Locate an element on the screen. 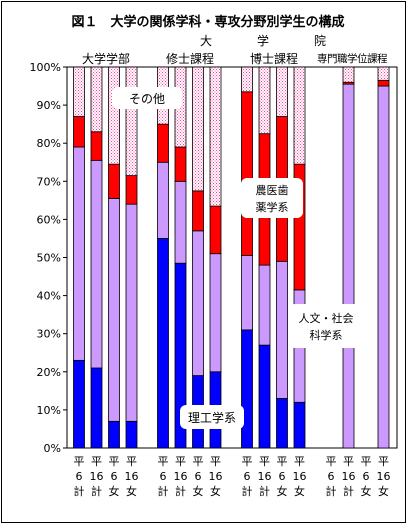 Image resolution: width=408 pixels, height=528 pixels. group-label: 大学学部 is located at coordinates (106, 58).